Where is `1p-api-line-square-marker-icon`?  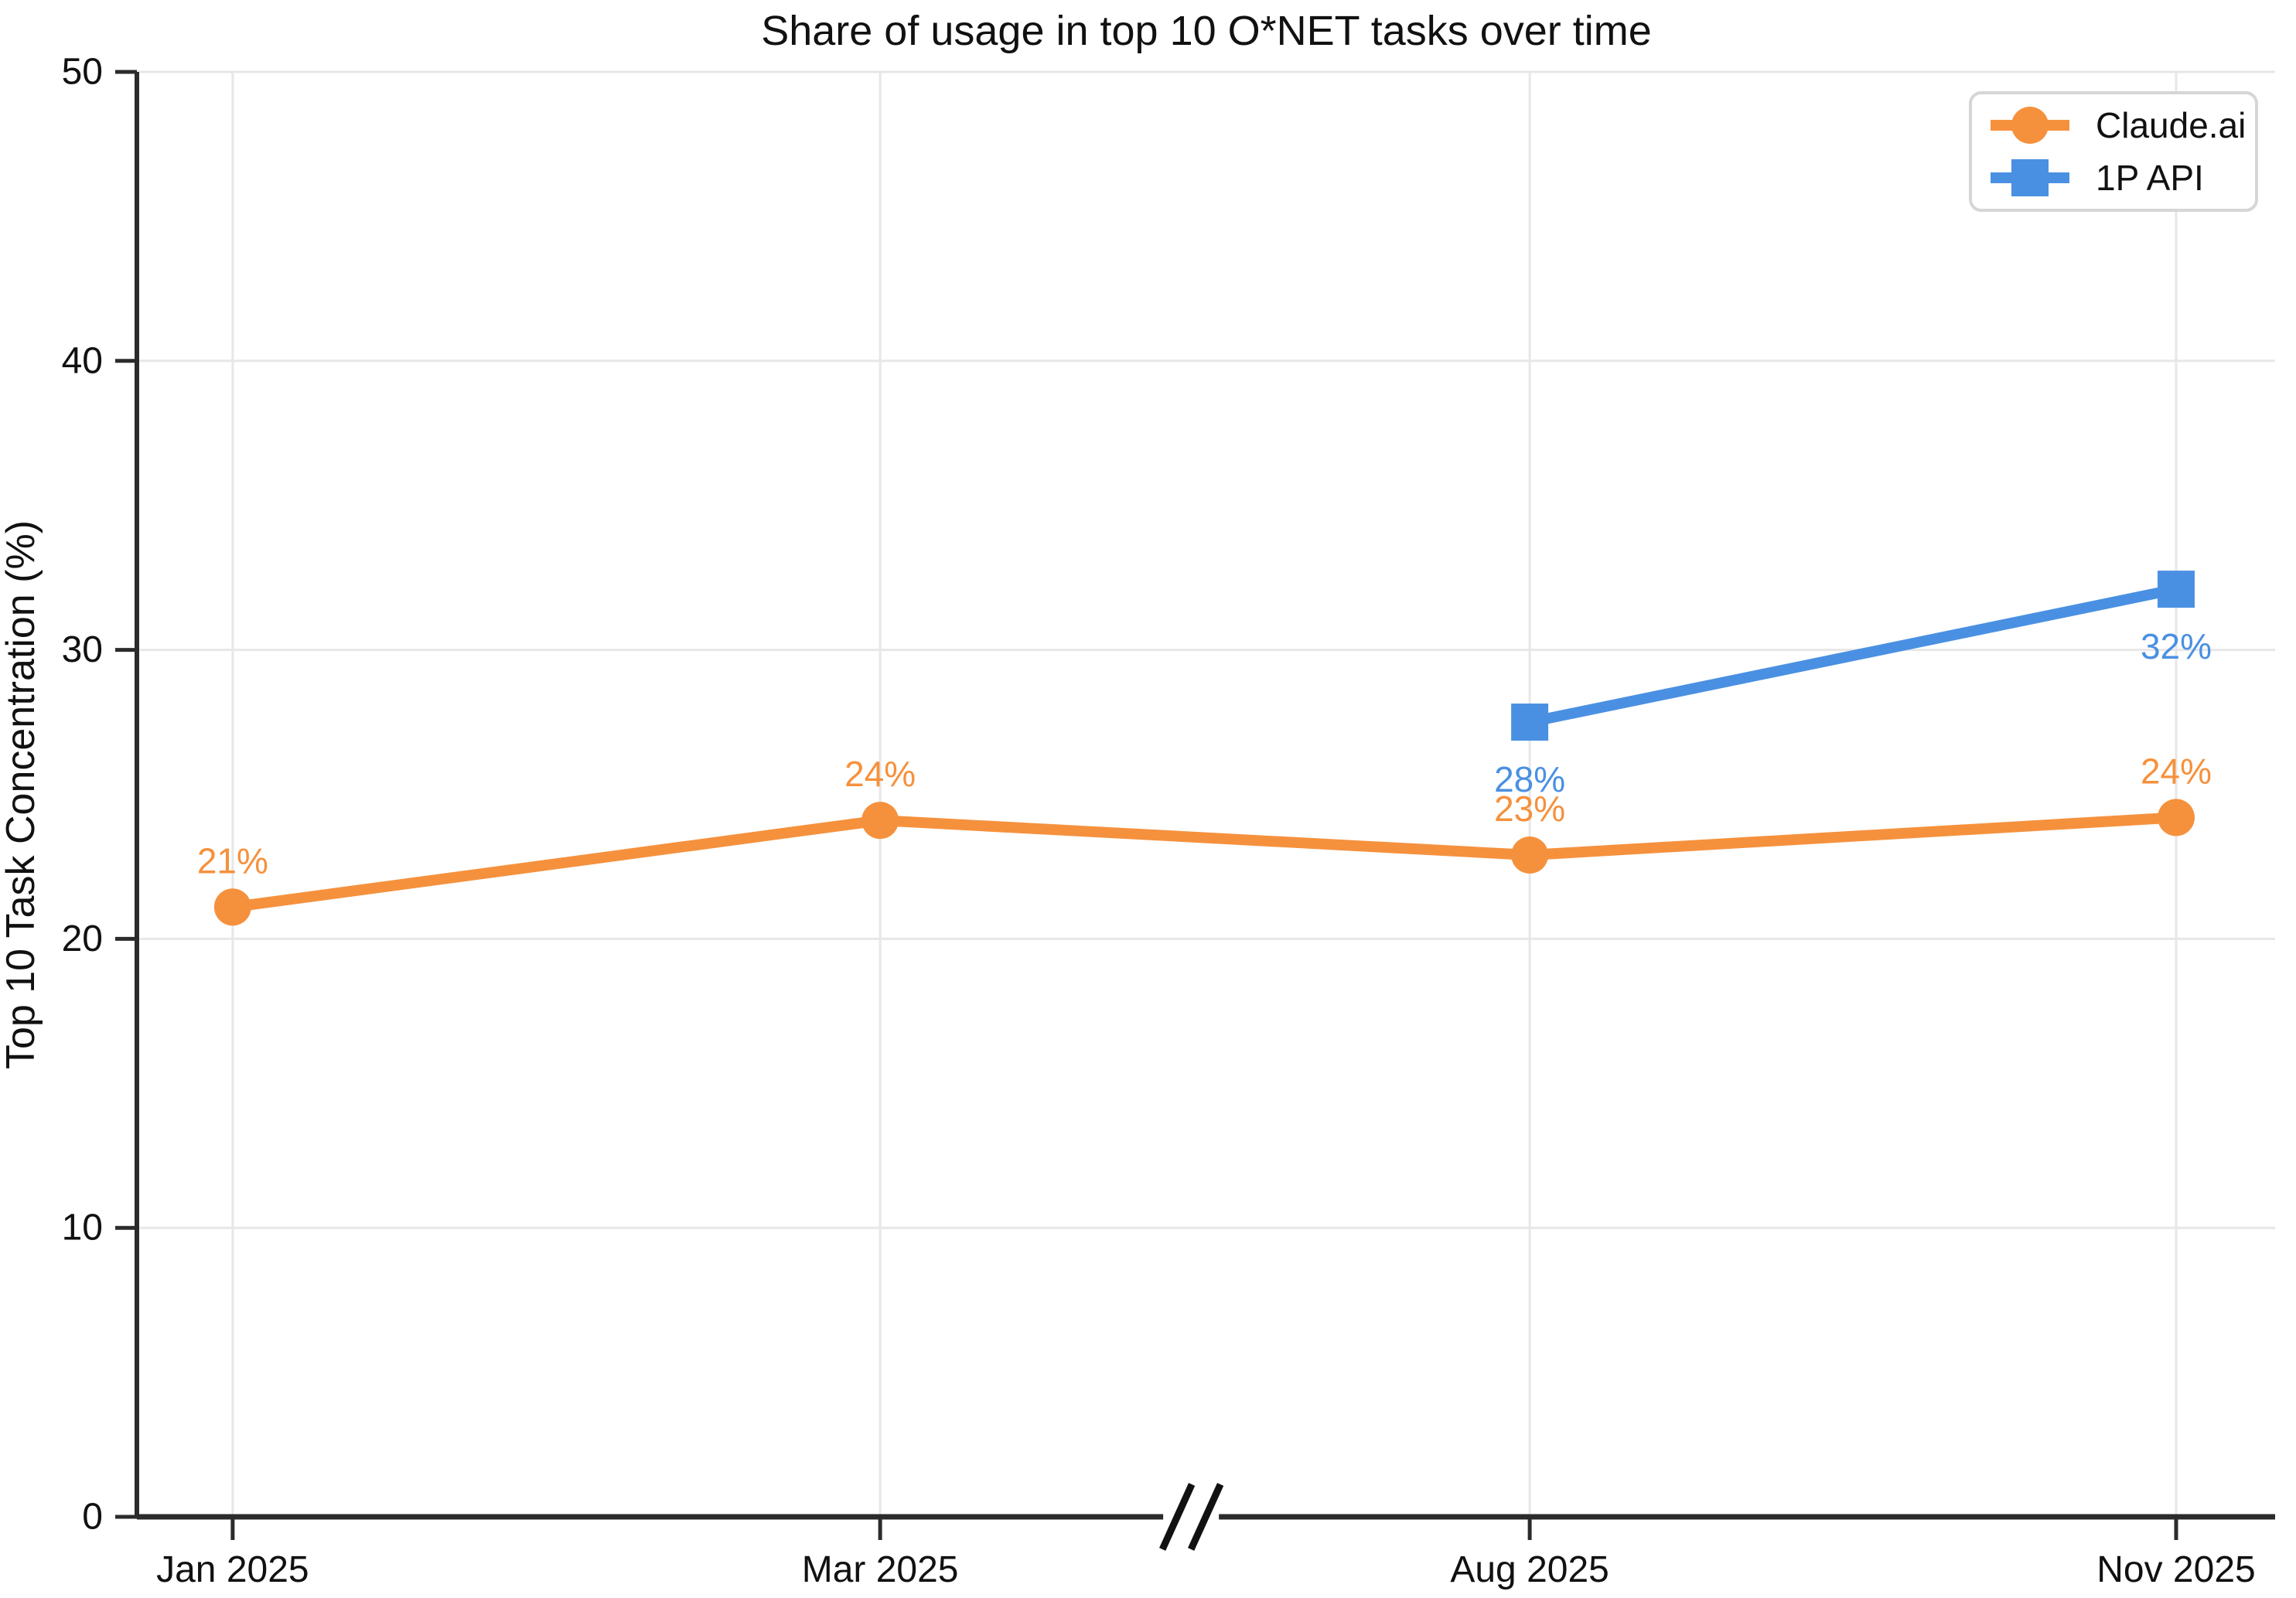
1p-api-line-square-marker-icon is located at coordinates (2030, 177).